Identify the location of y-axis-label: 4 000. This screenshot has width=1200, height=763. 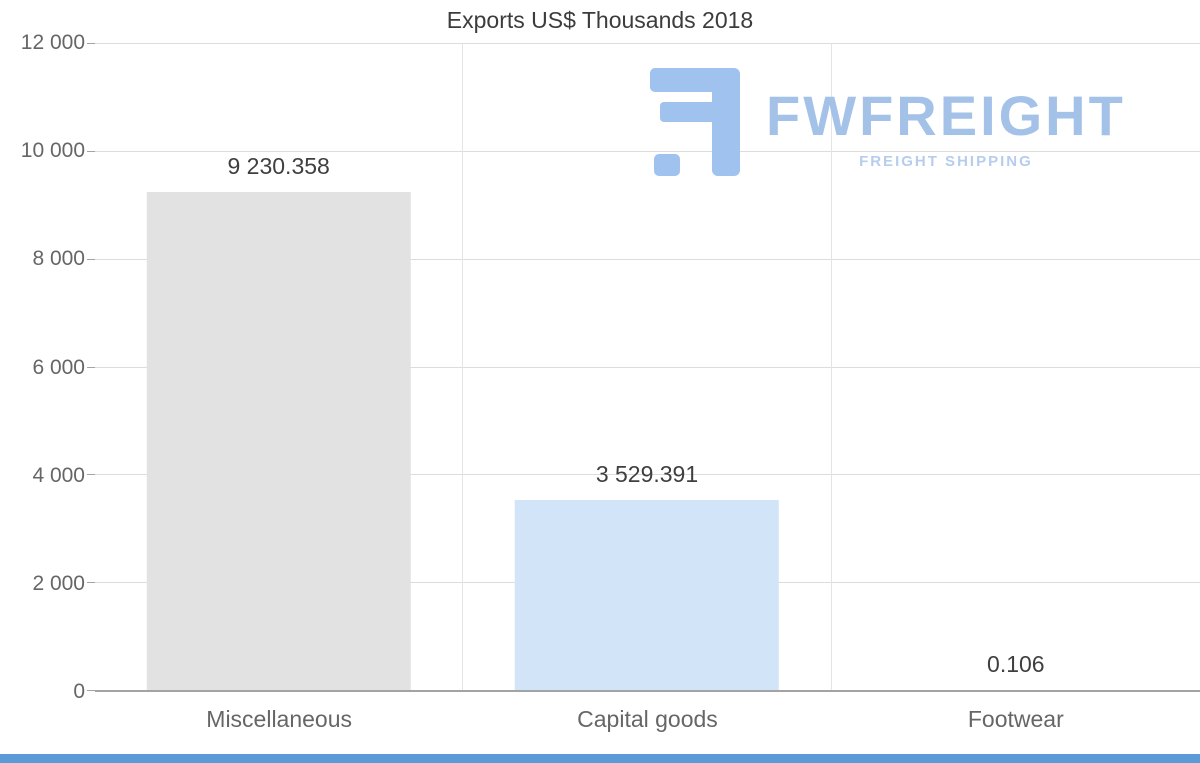
(58, 475).